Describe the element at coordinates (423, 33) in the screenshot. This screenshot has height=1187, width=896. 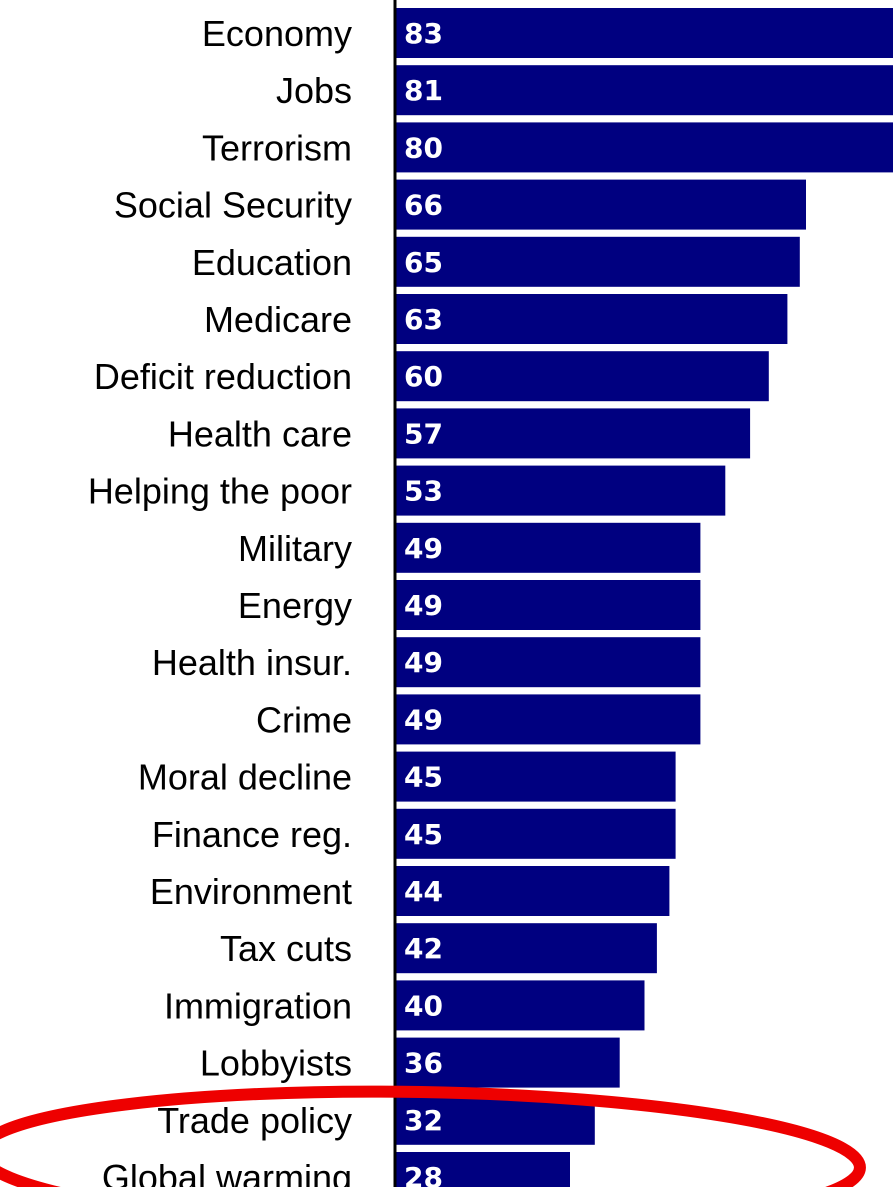
I see `bar-value-label: 83` at that location.